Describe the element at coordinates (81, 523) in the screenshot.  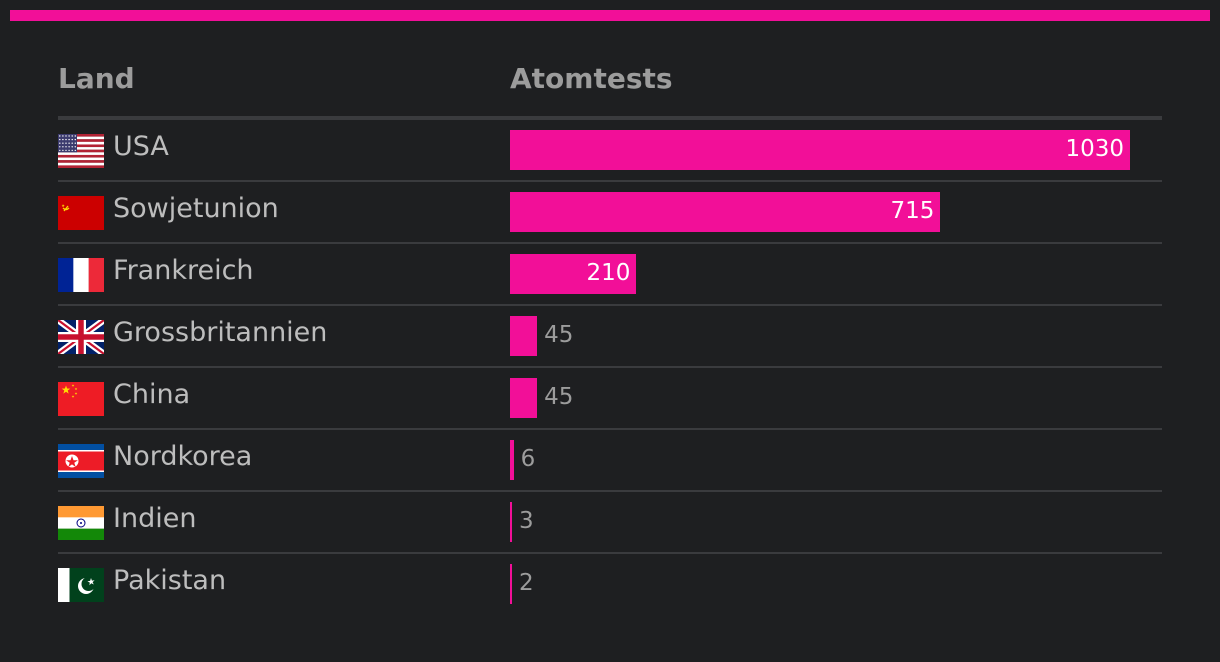
I see `india-flag-icon` at that location.